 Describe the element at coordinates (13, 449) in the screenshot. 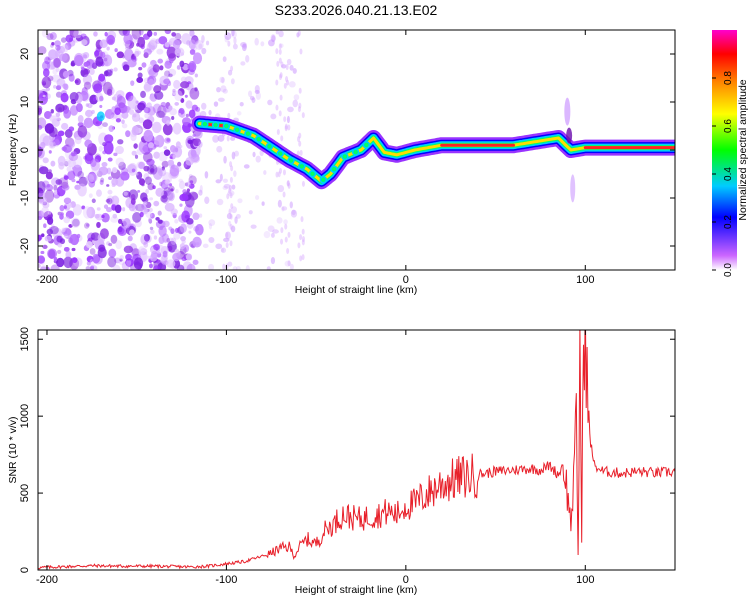

I see `snr-ylabel: SNR (10 * v/v)` at that location.